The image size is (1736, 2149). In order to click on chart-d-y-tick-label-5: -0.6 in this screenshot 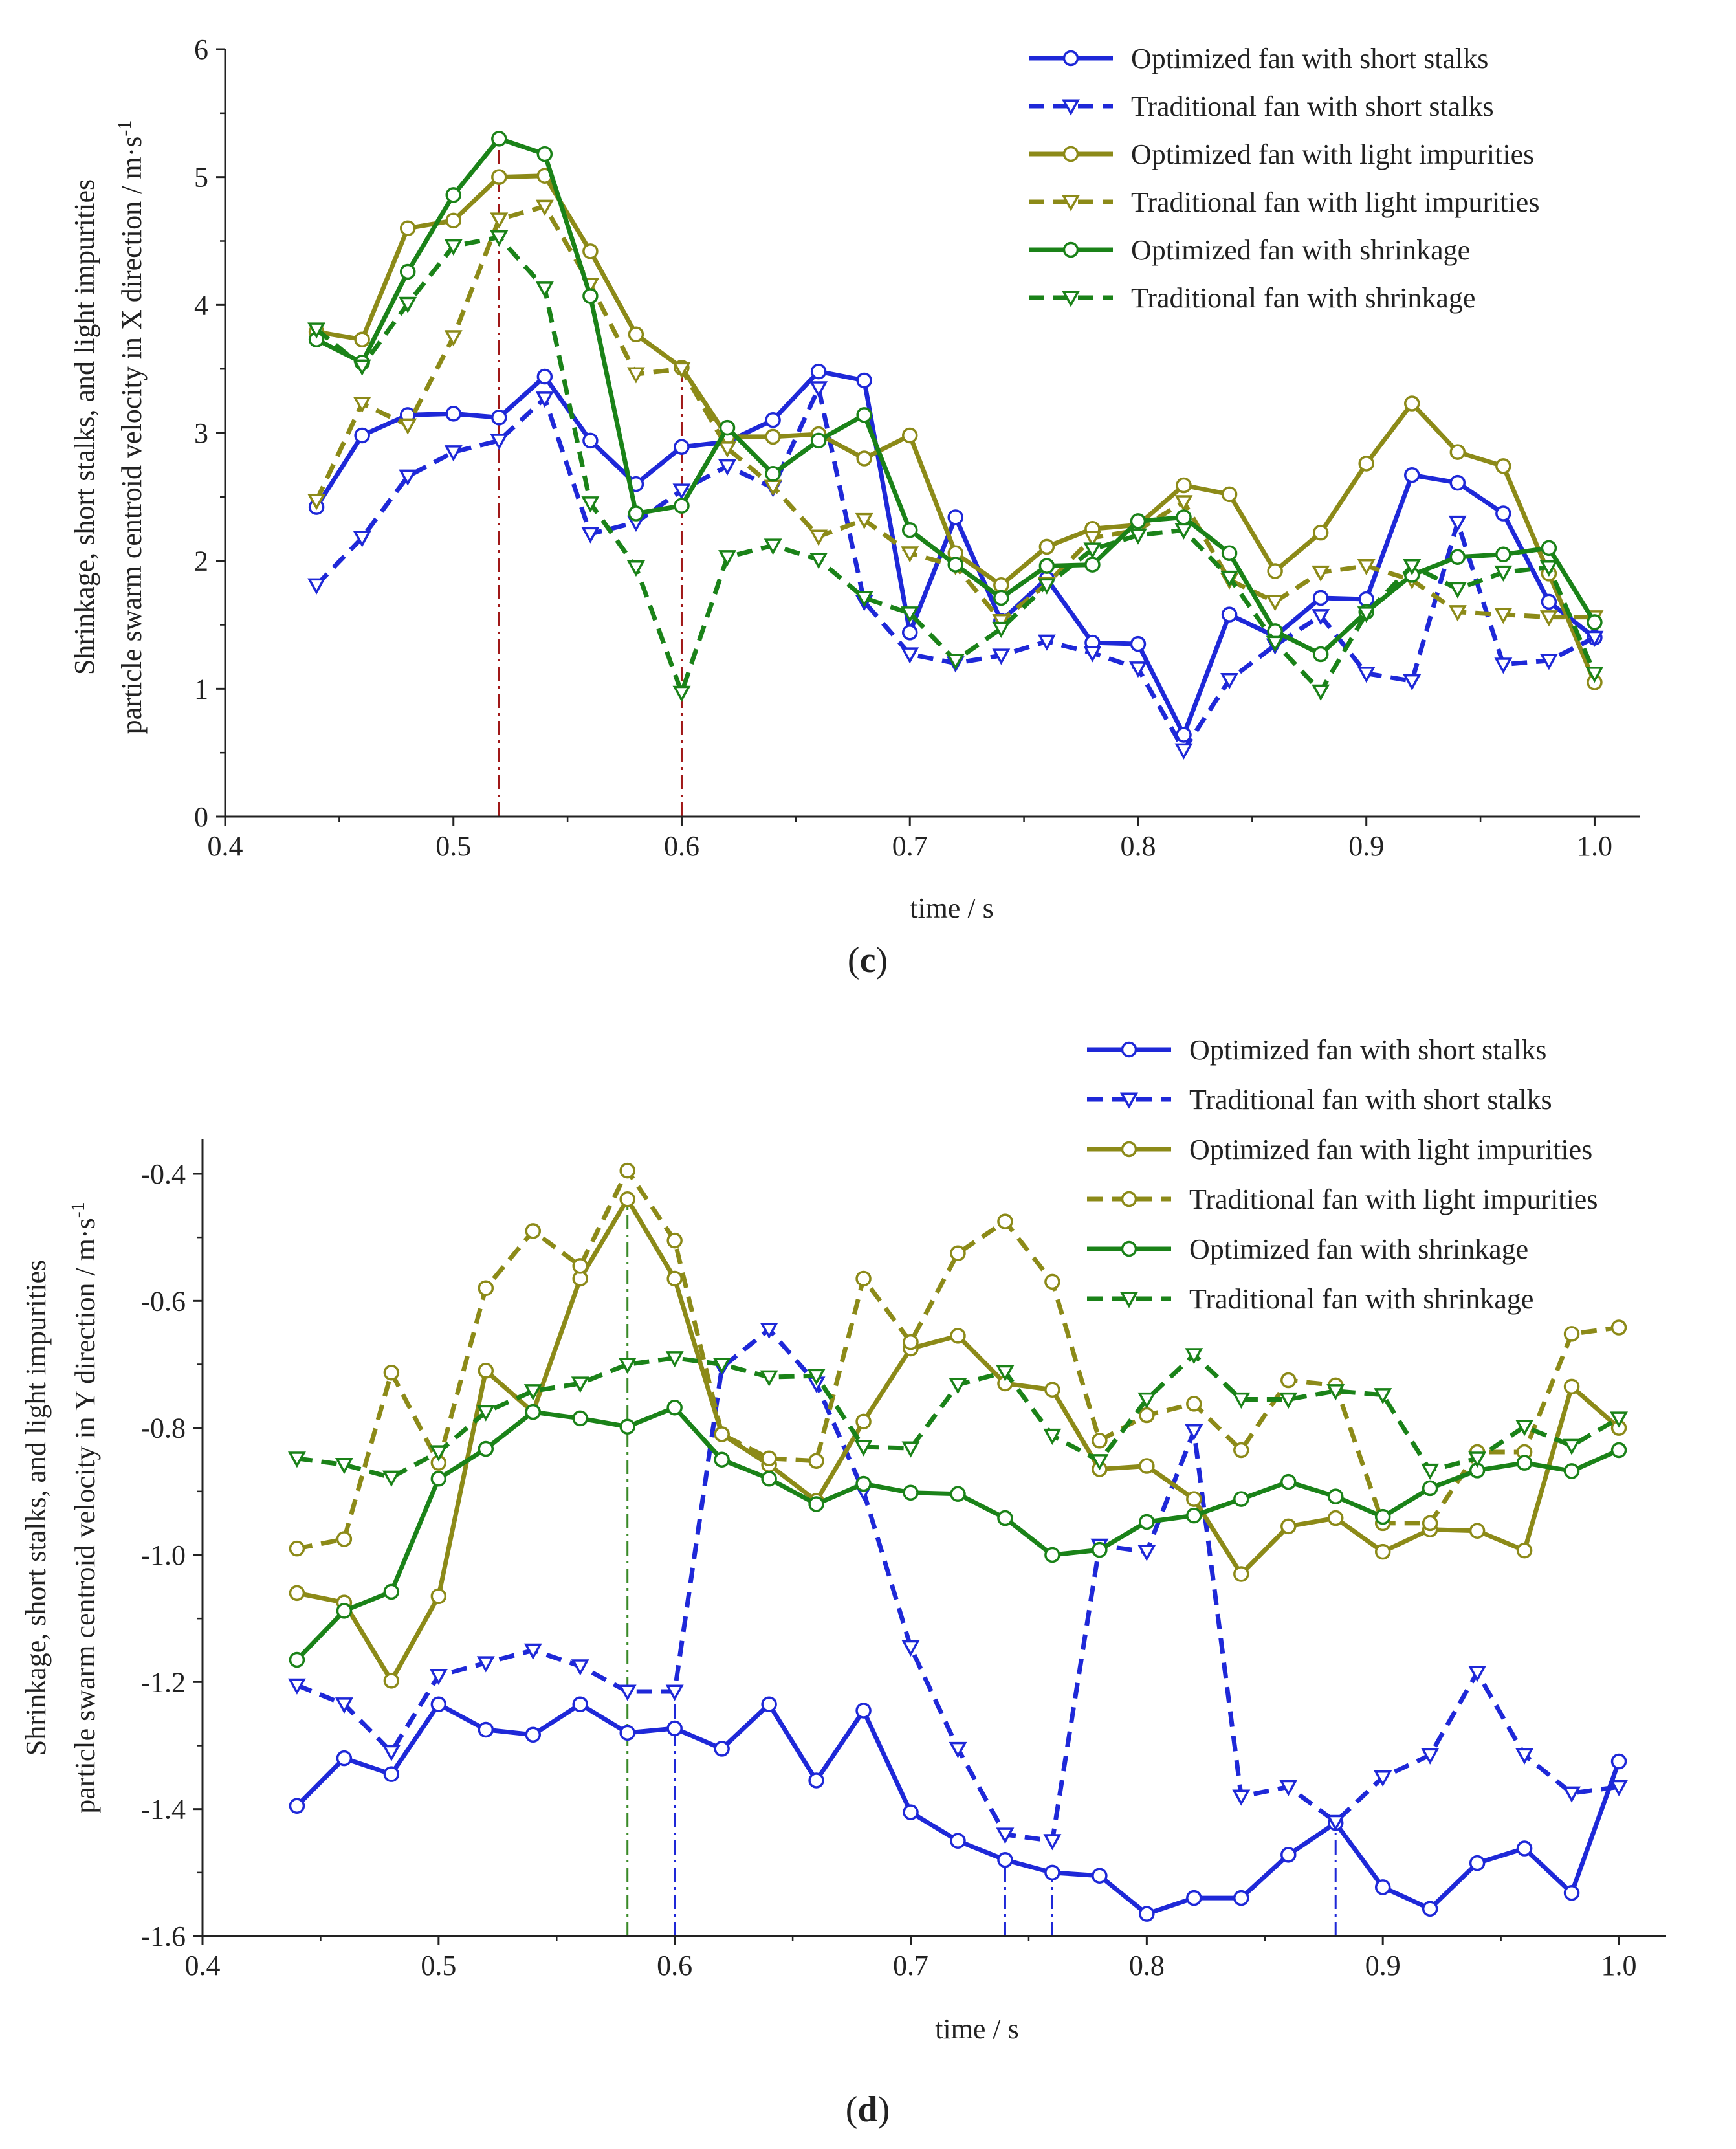, I will do `click(163, 1301)`.